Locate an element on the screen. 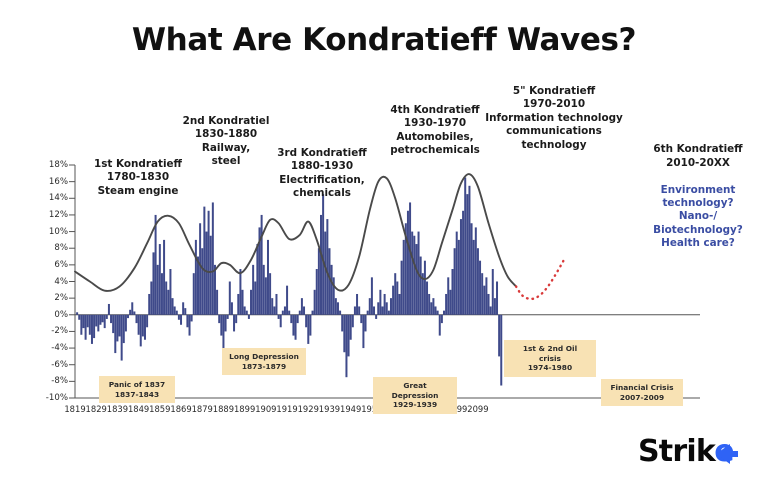 The height and width of the screenshot is (480, 768). x-tick-label: 1959 is located at coordinates (372, 409).